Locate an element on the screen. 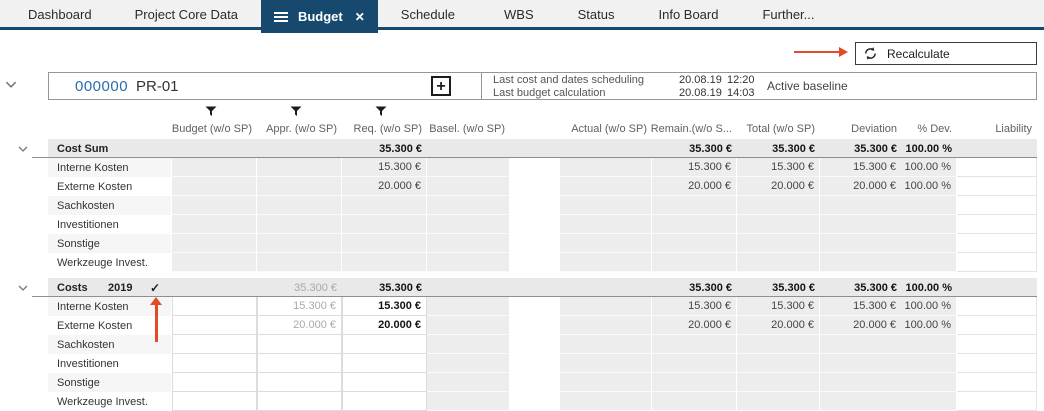  cell-deviation: 15.300 € is located at coordinates (861, 306).